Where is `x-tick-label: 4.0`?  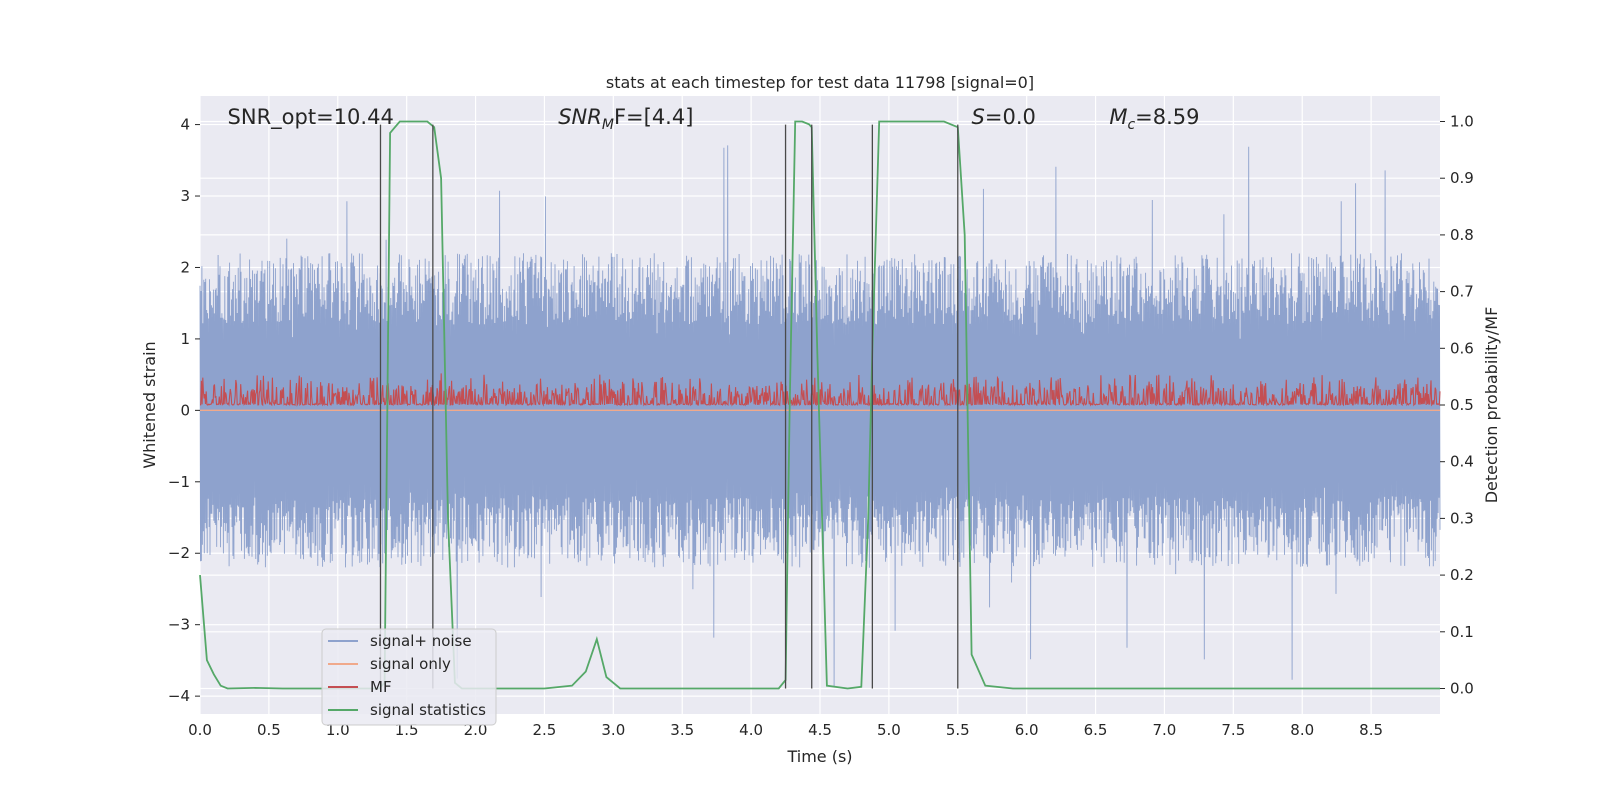 x-tick-label: 4.0 is located at coordinates (751, 730).